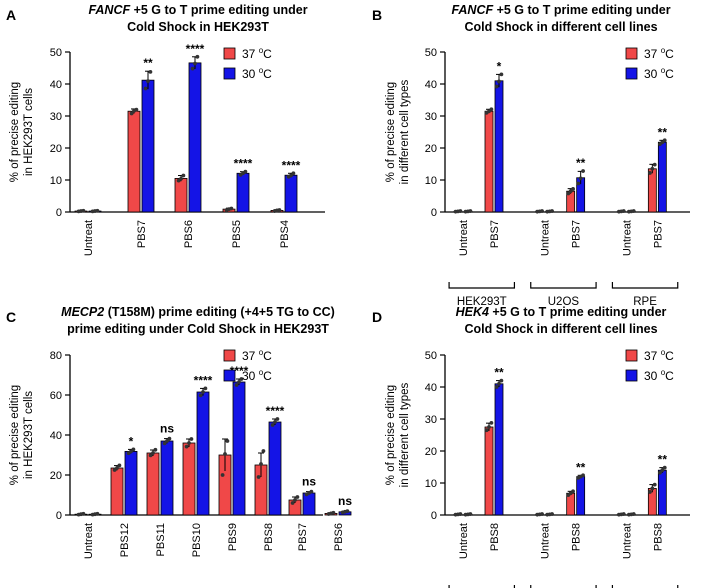  What do you see at coordinates (237, 234) in the screenshot?
I see `category-label: PBS5` at bounding box center [237, 234].